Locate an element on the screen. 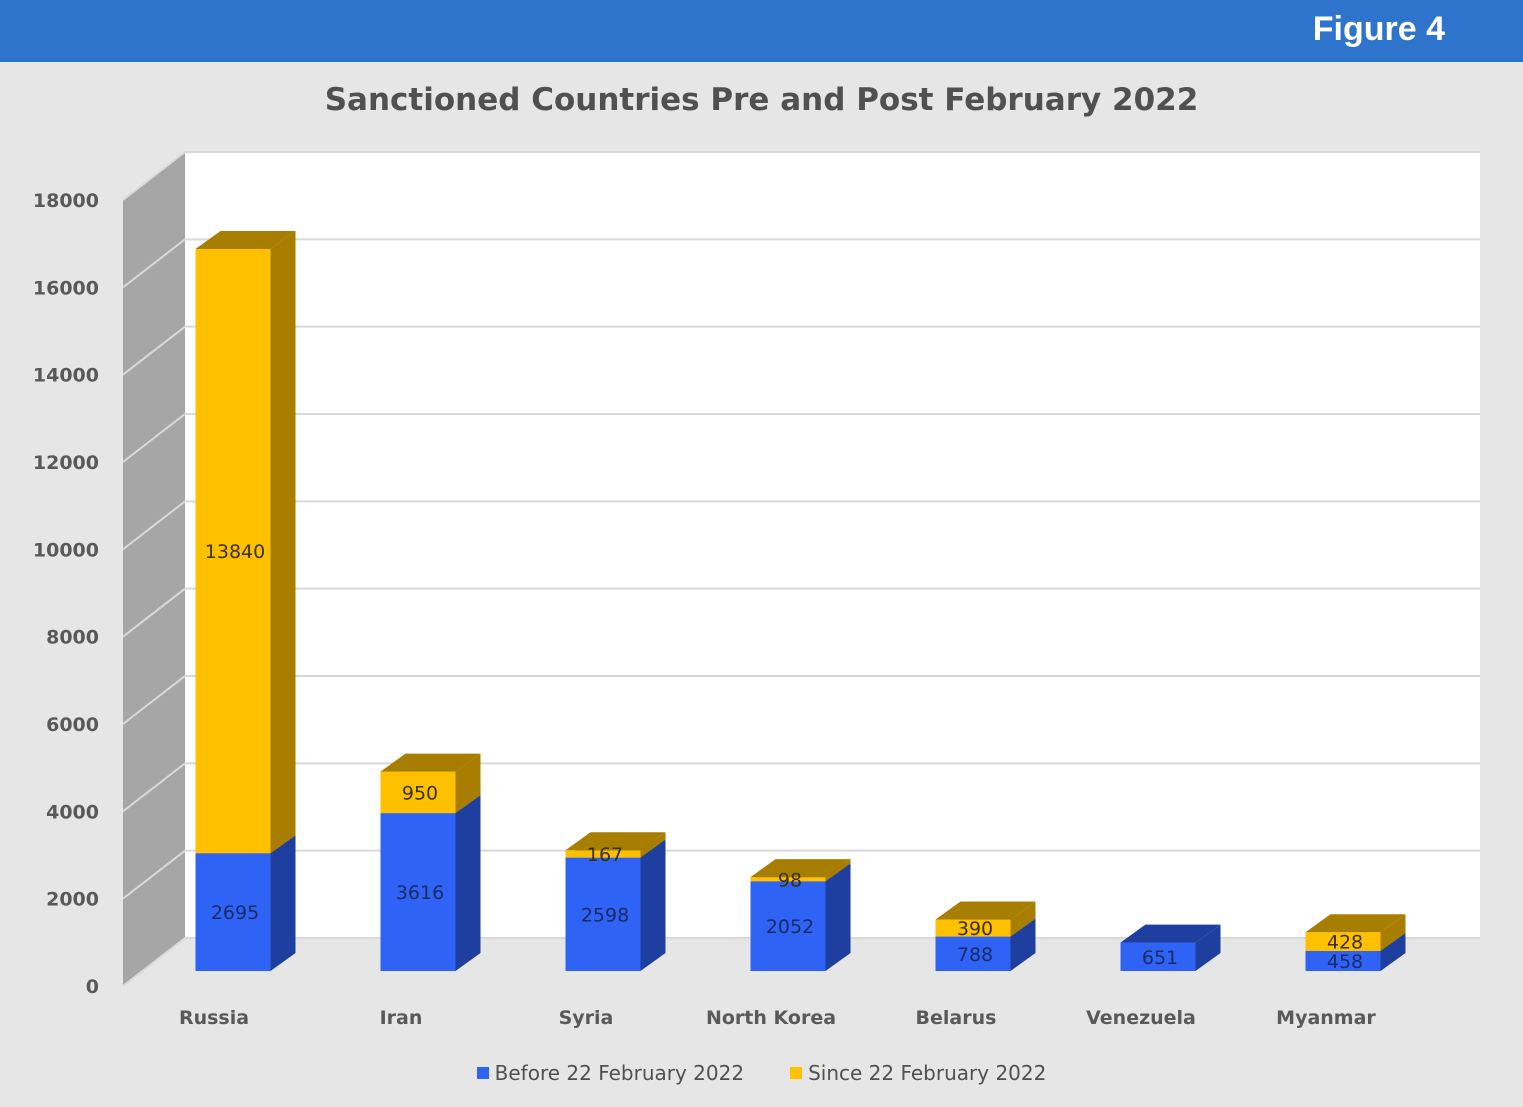 The height and width of the screenshot is (1107, 1523). legend-item-before: Before 22 February 2022 is located at coordinates (610, 1073).